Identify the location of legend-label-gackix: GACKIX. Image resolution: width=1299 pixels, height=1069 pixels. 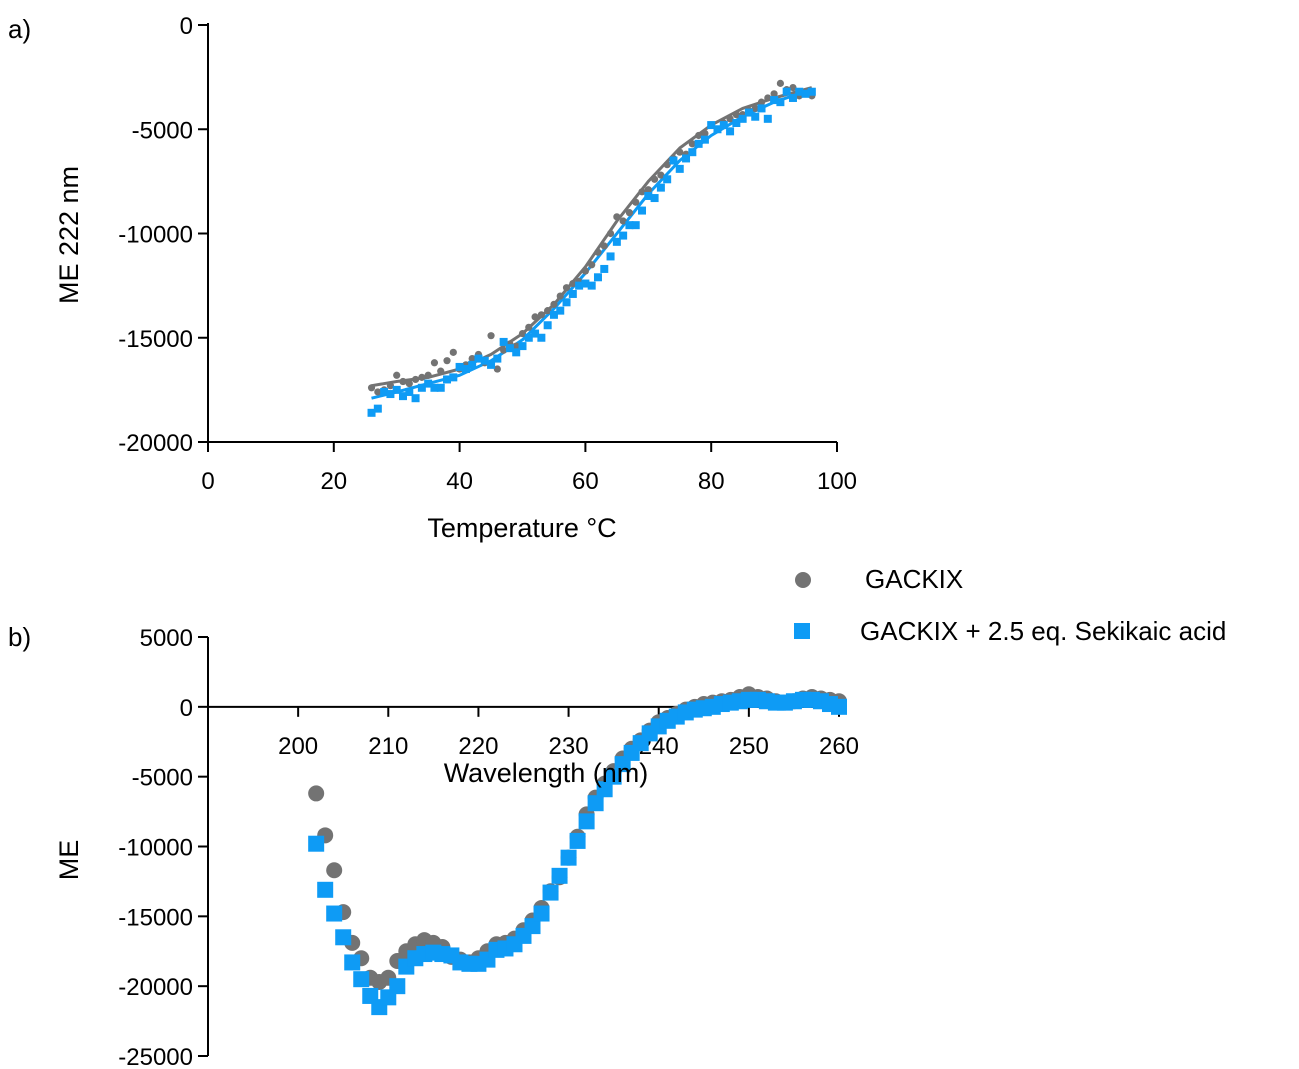
(914, 579).